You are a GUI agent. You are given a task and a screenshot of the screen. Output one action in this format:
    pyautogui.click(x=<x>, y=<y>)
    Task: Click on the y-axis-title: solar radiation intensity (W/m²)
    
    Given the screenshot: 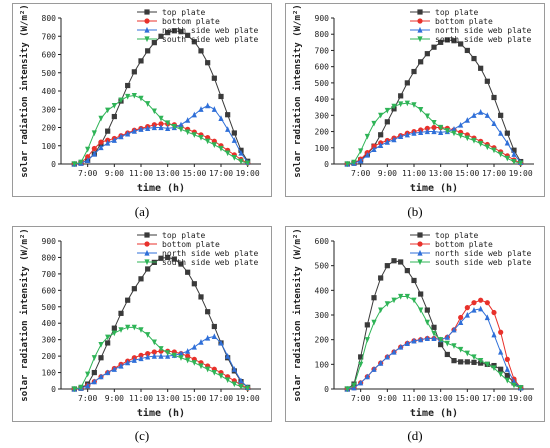 What is the action you would take?
    pyautogui.click(x=24, y=90)
    